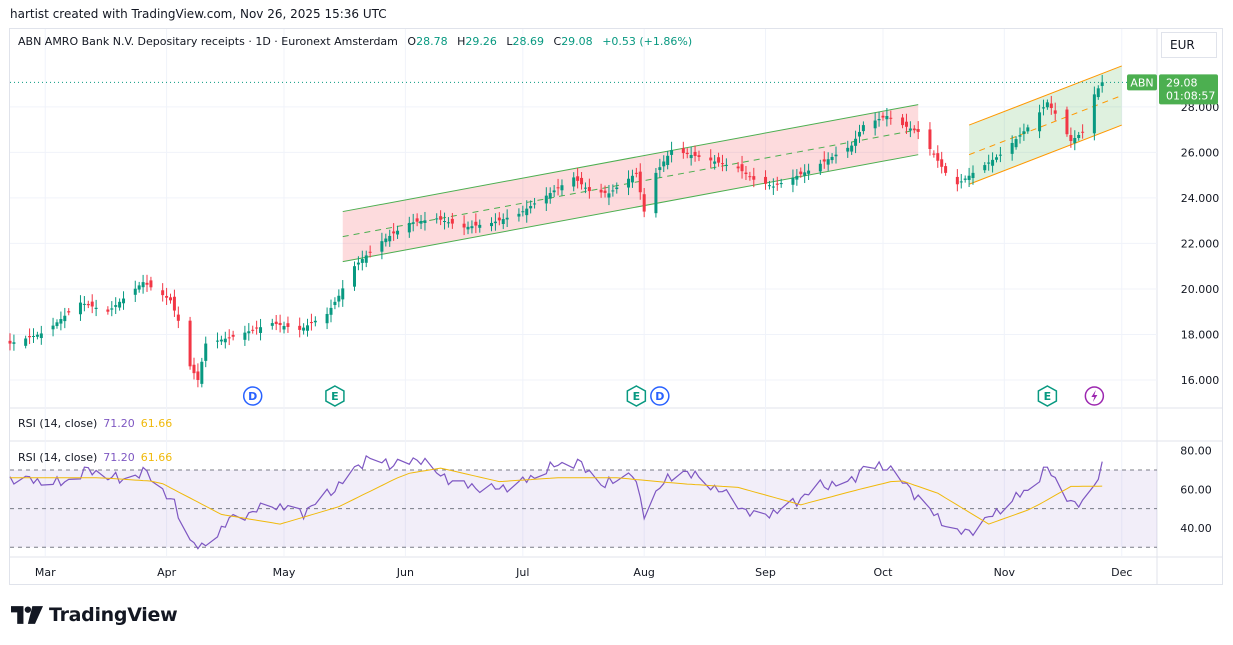 The width and height of the screenshot is (1233, 645). What do you see at coordinates (557, 41) in the screenshot?
I see `legend-close-label: C` at bounding box center [557, 41].